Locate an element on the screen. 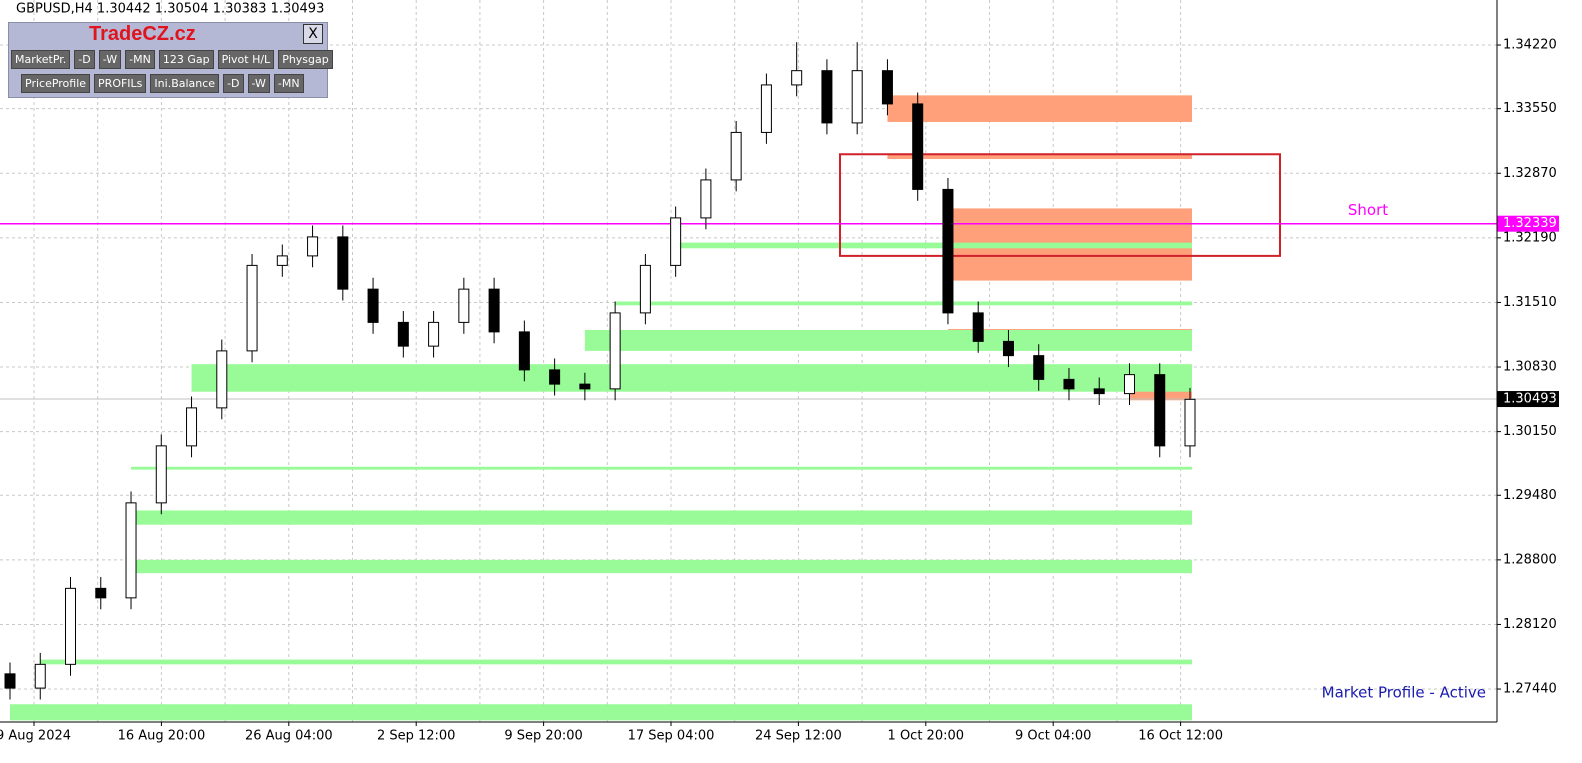  x-tick-label: 16 Aug 20:00 is located at coordinates (162, 736).